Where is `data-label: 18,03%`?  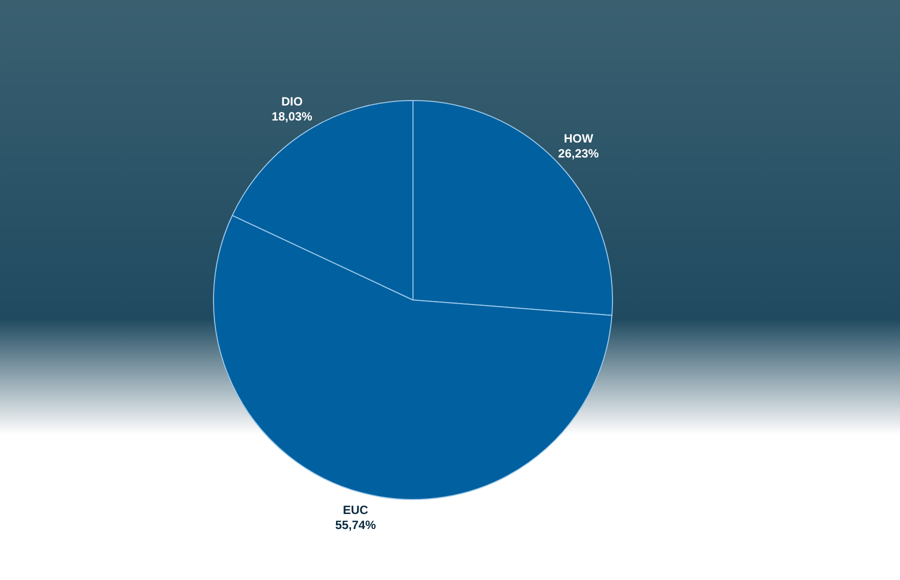 data-label: 18,03% is located at coordinates (292, 117).